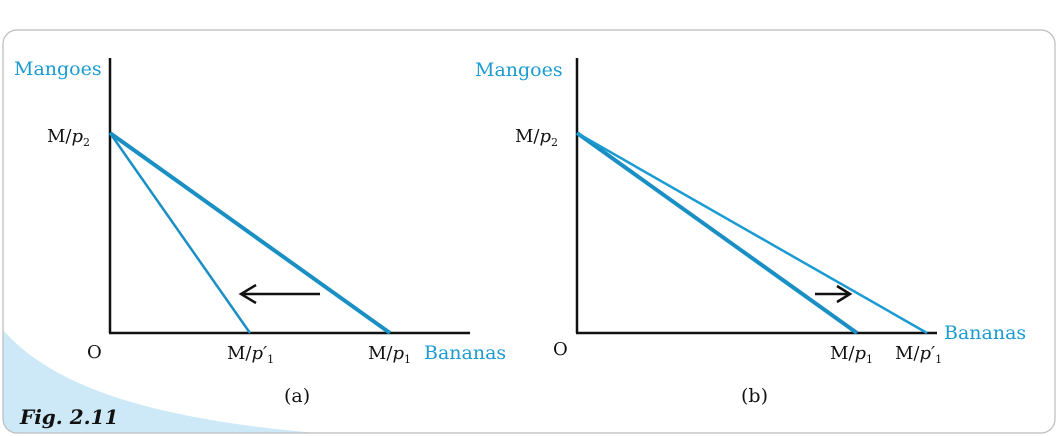 This screenshot has height=436, width=1061. What do you see at coordinates (717, 233) in the screenshot?
I see `panel-b-original-budget-line` at bounding box center [717, 233].